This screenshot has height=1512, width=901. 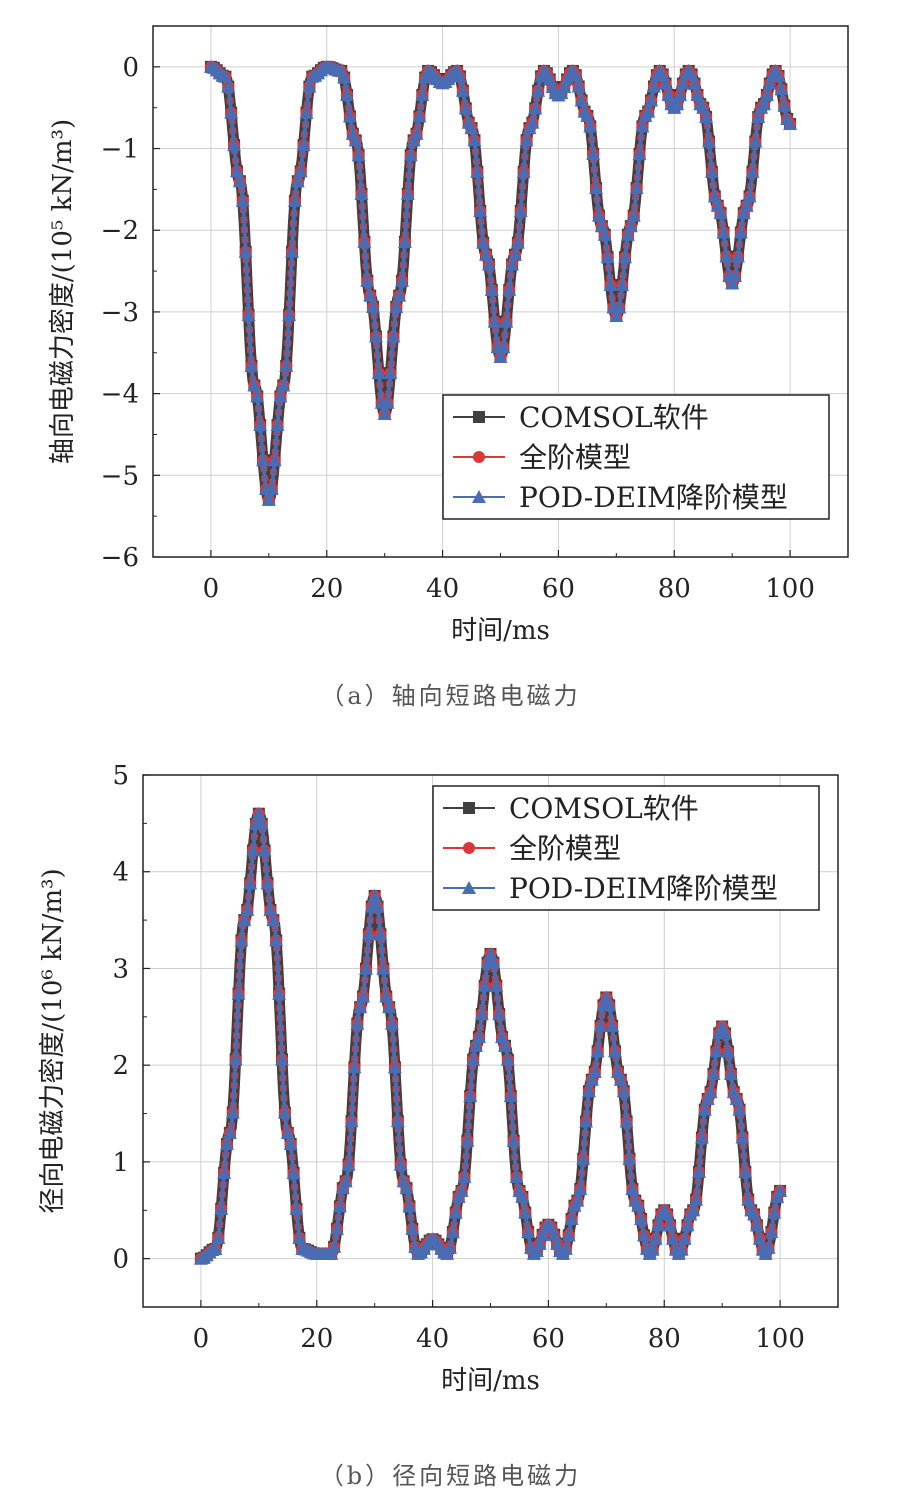 I want to click on legend-label: COMSOL软件, so click(x=604, y=808).